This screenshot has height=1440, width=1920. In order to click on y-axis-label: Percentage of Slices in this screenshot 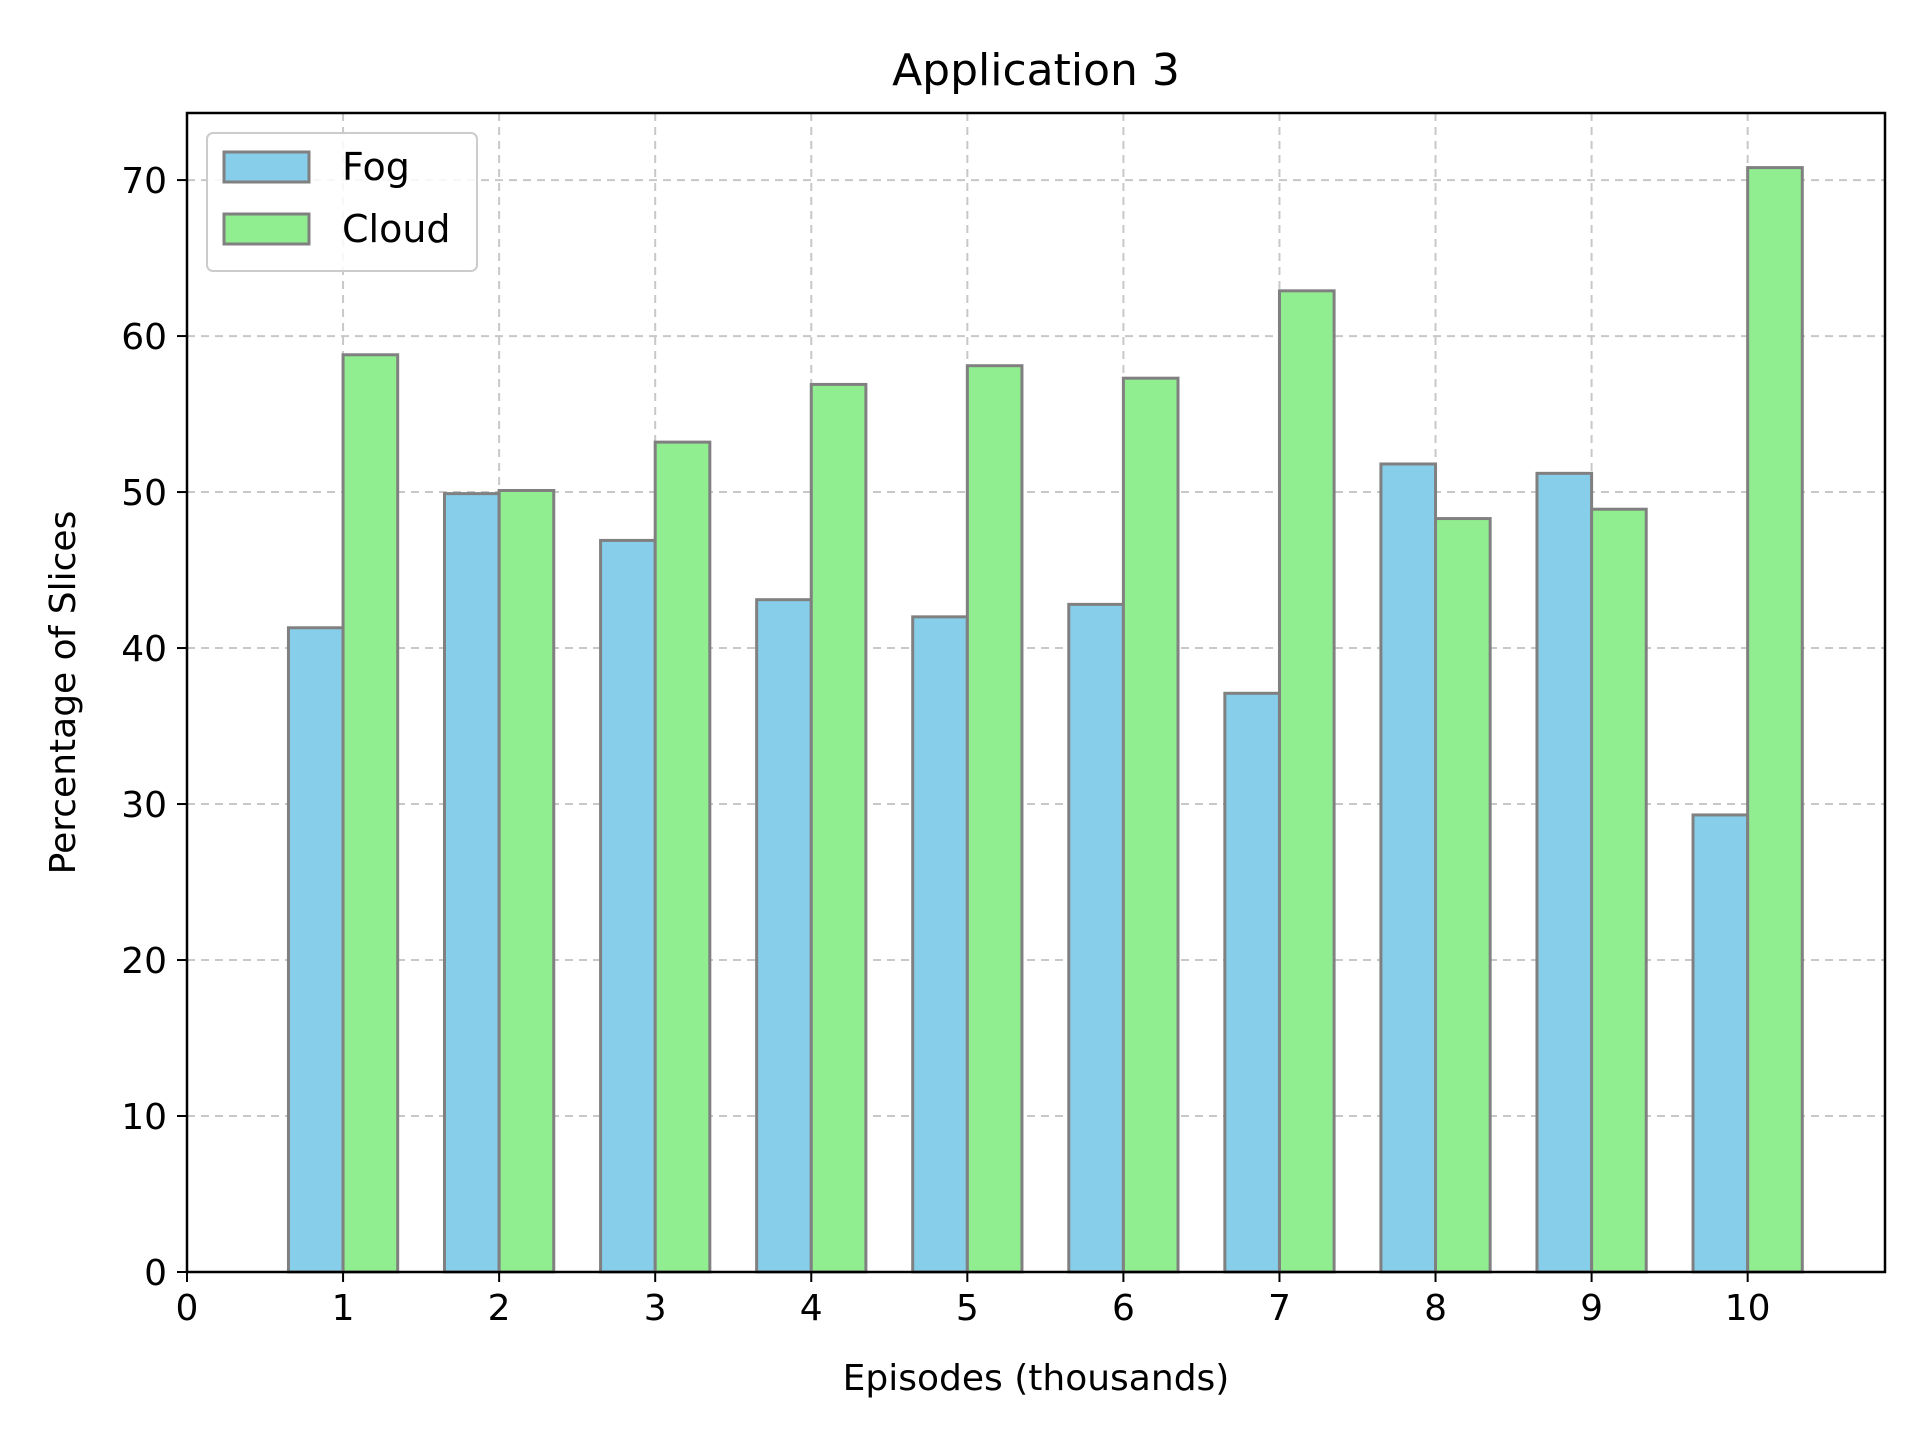, I will do `click(63, 693)`.